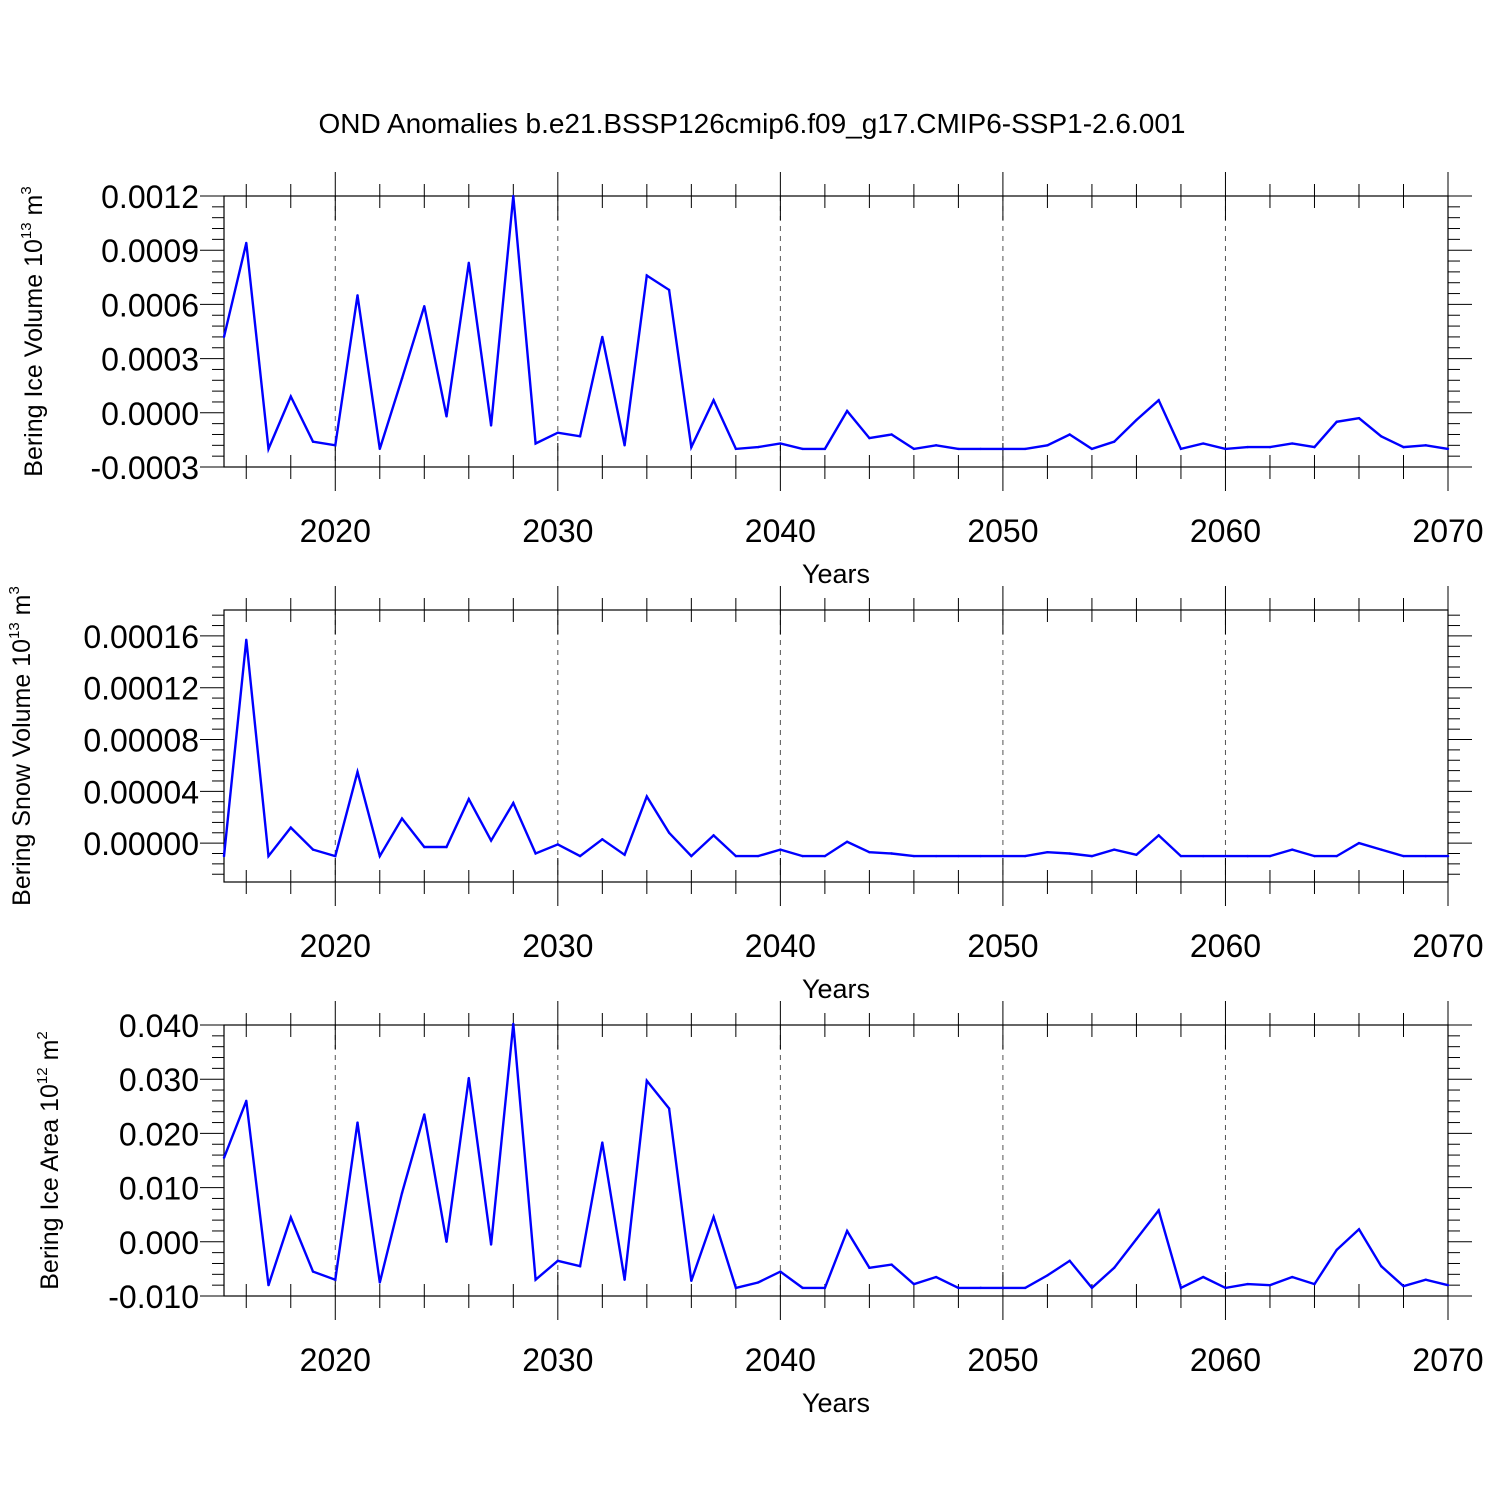 The height and width of the screenshot is (1500, 1500). I want to click on ice-volume-x-axis-label: Years, so click(836, 574).